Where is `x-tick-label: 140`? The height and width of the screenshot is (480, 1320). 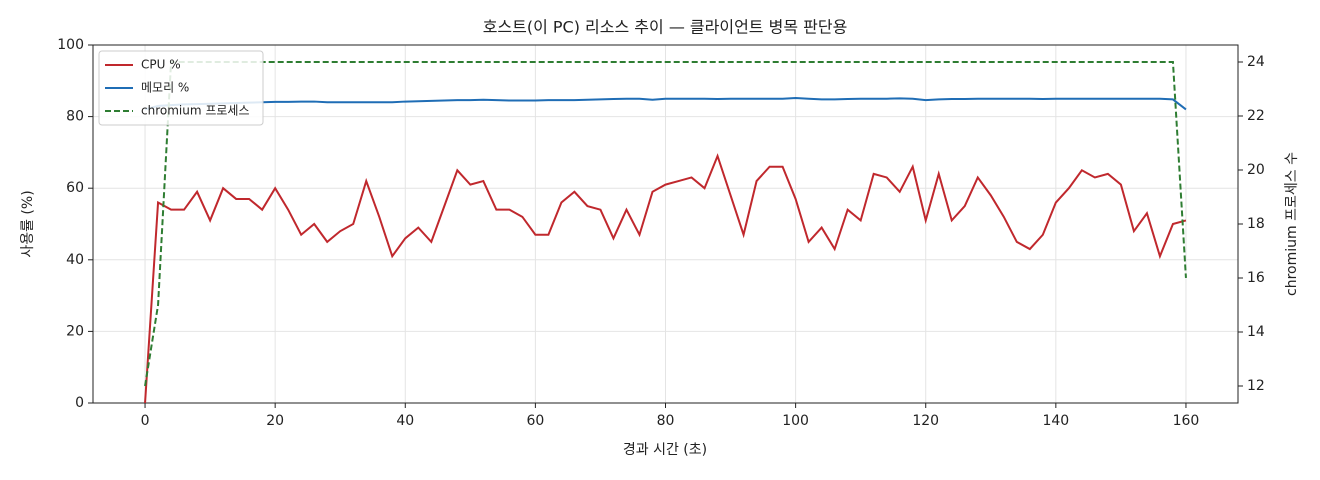 x-tick-label: 140 is located at coordinates (1055, 421).